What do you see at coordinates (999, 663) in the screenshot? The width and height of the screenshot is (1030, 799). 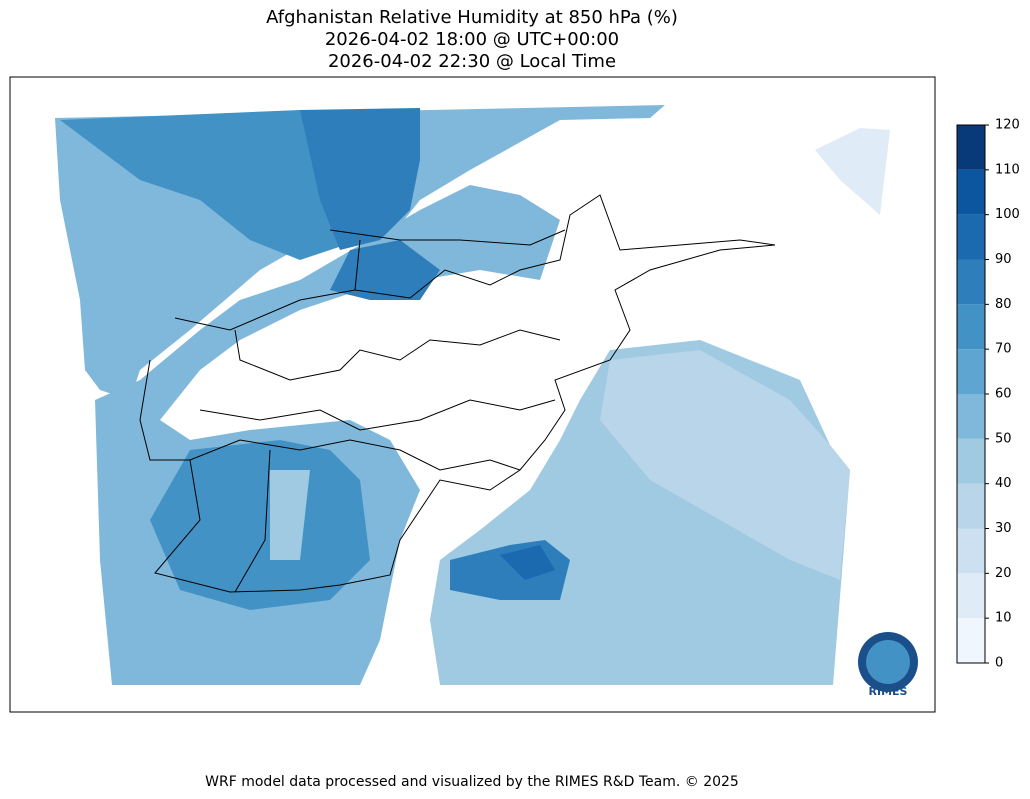 I see `colorbar-tick-label: 0` at bounding box center [999, 663].